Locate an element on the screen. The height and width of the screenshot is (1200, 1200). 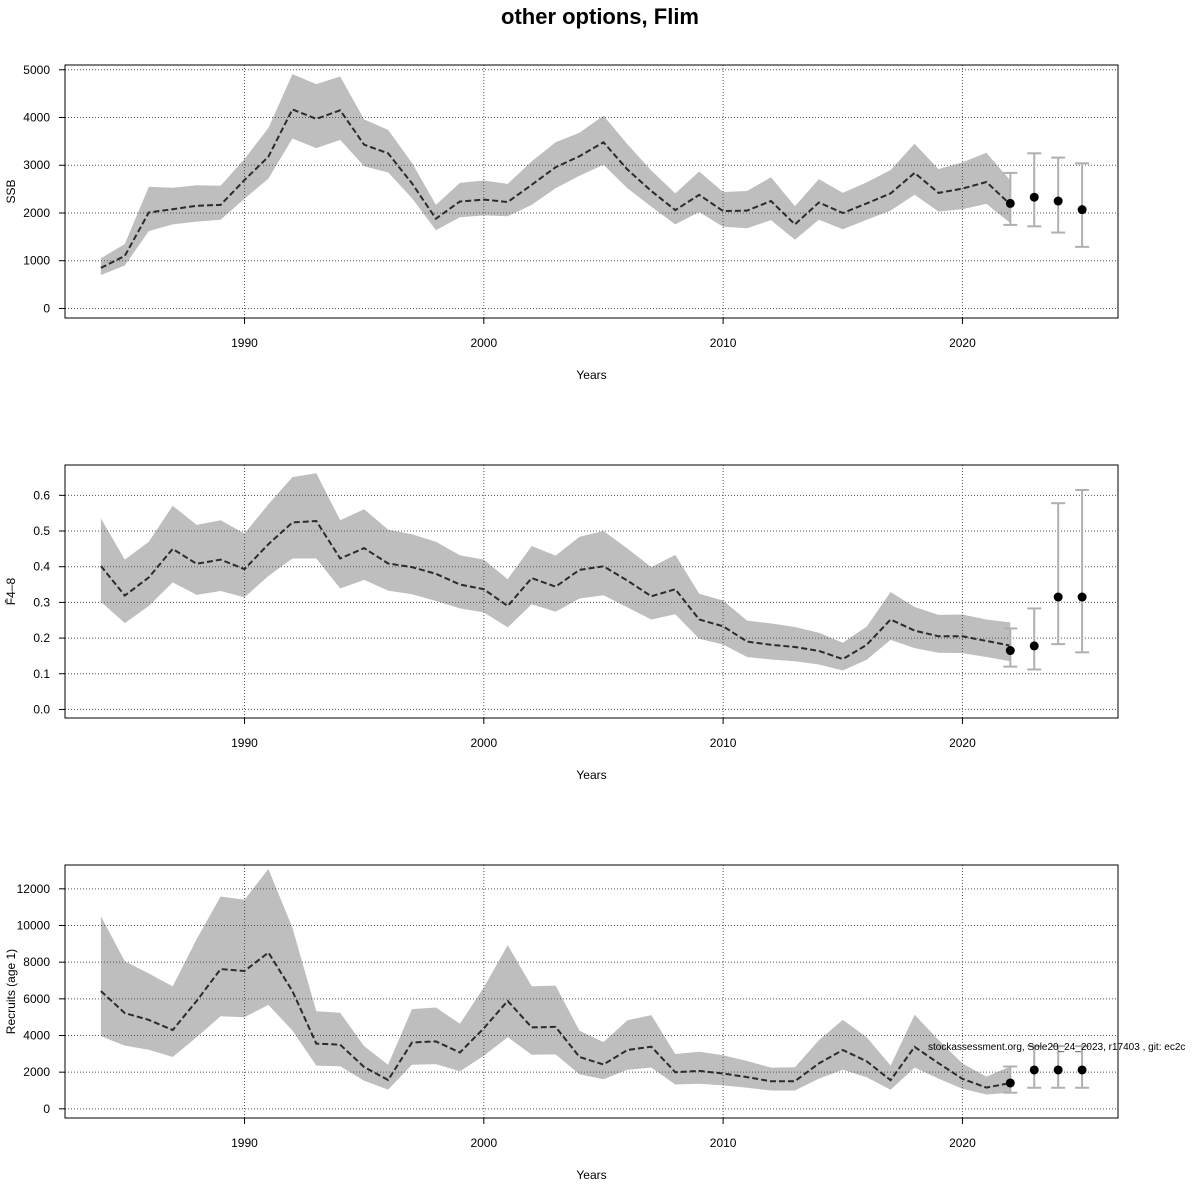
fbar-forecast-point-2024 is located at coordinates (1058, 597).